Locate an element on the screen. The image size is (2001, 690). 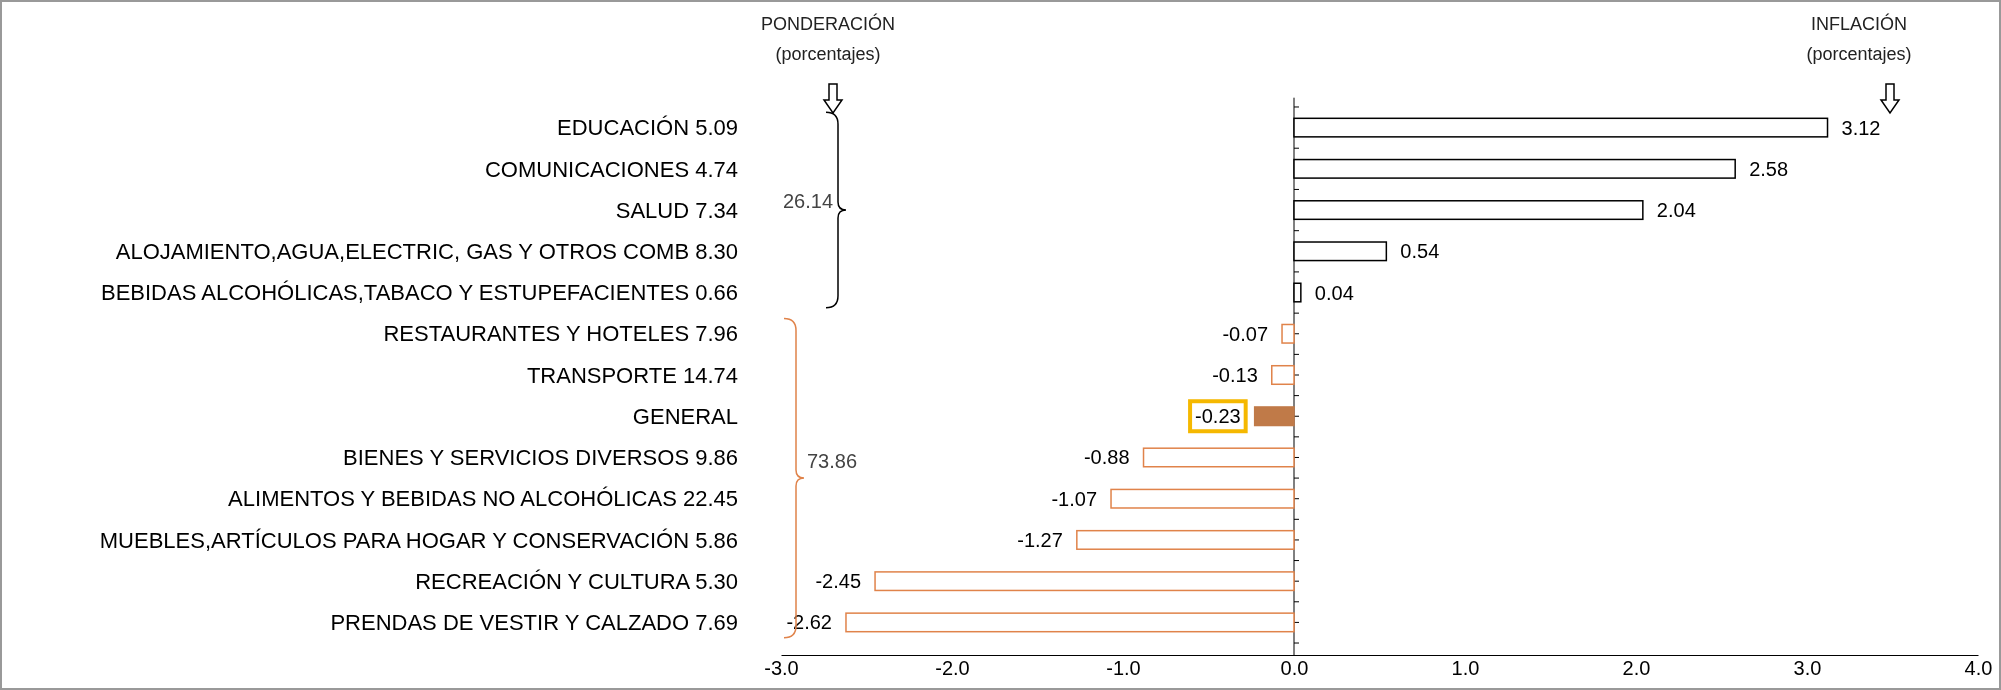
y-tick-label: COMUNICACIONES 4.74 is located at coordinates (611, 169).